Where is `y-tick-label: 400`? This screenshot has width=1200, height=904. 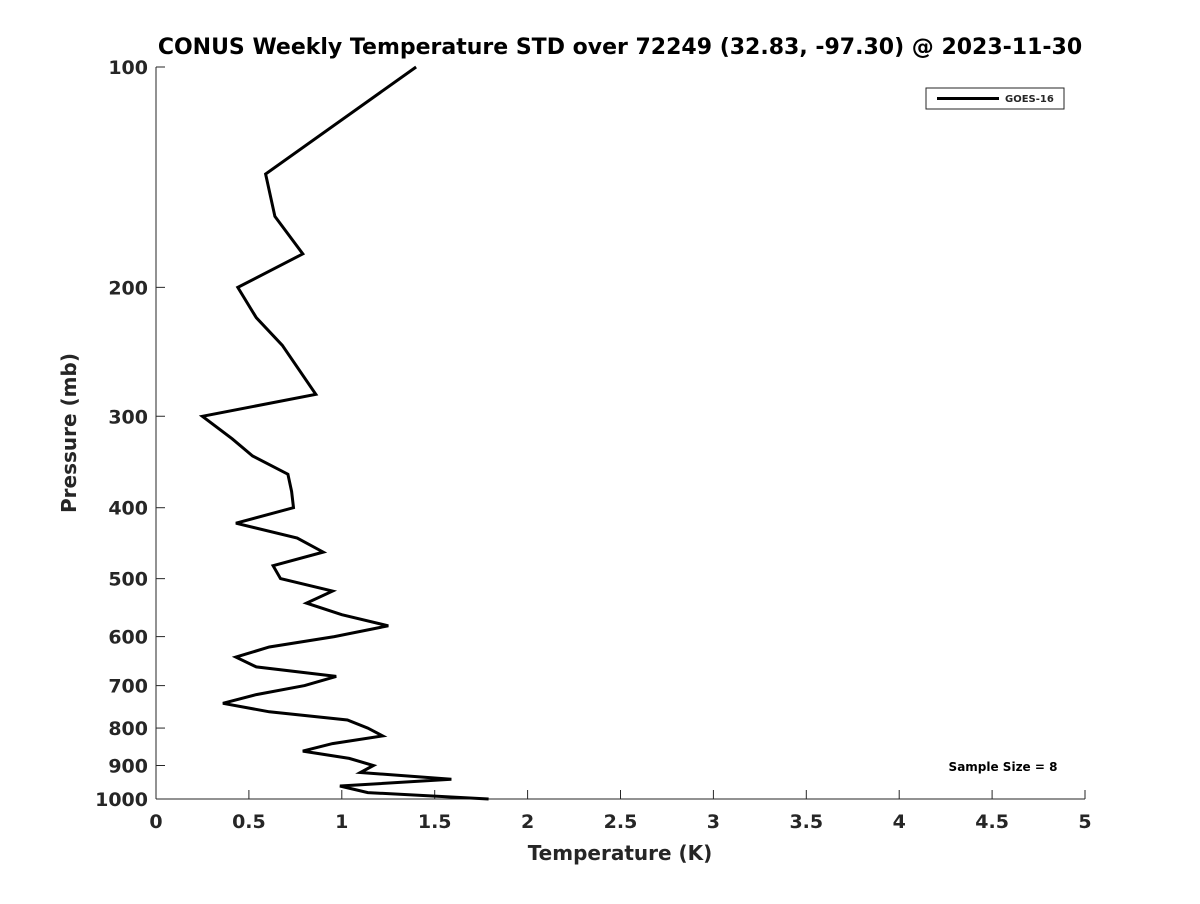 y-tick-label: 400 is located at coordinates (128, 509).